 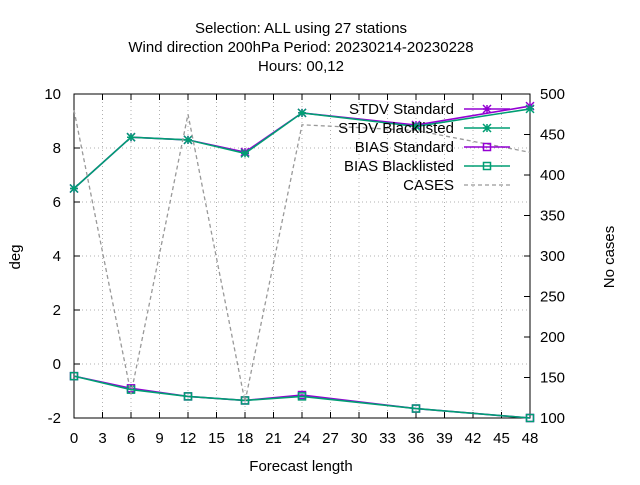 What do you see at coordinates (552, 216) in the screenshot?
I see `y2-tick-label: 350` at bounding box center [552, 216].